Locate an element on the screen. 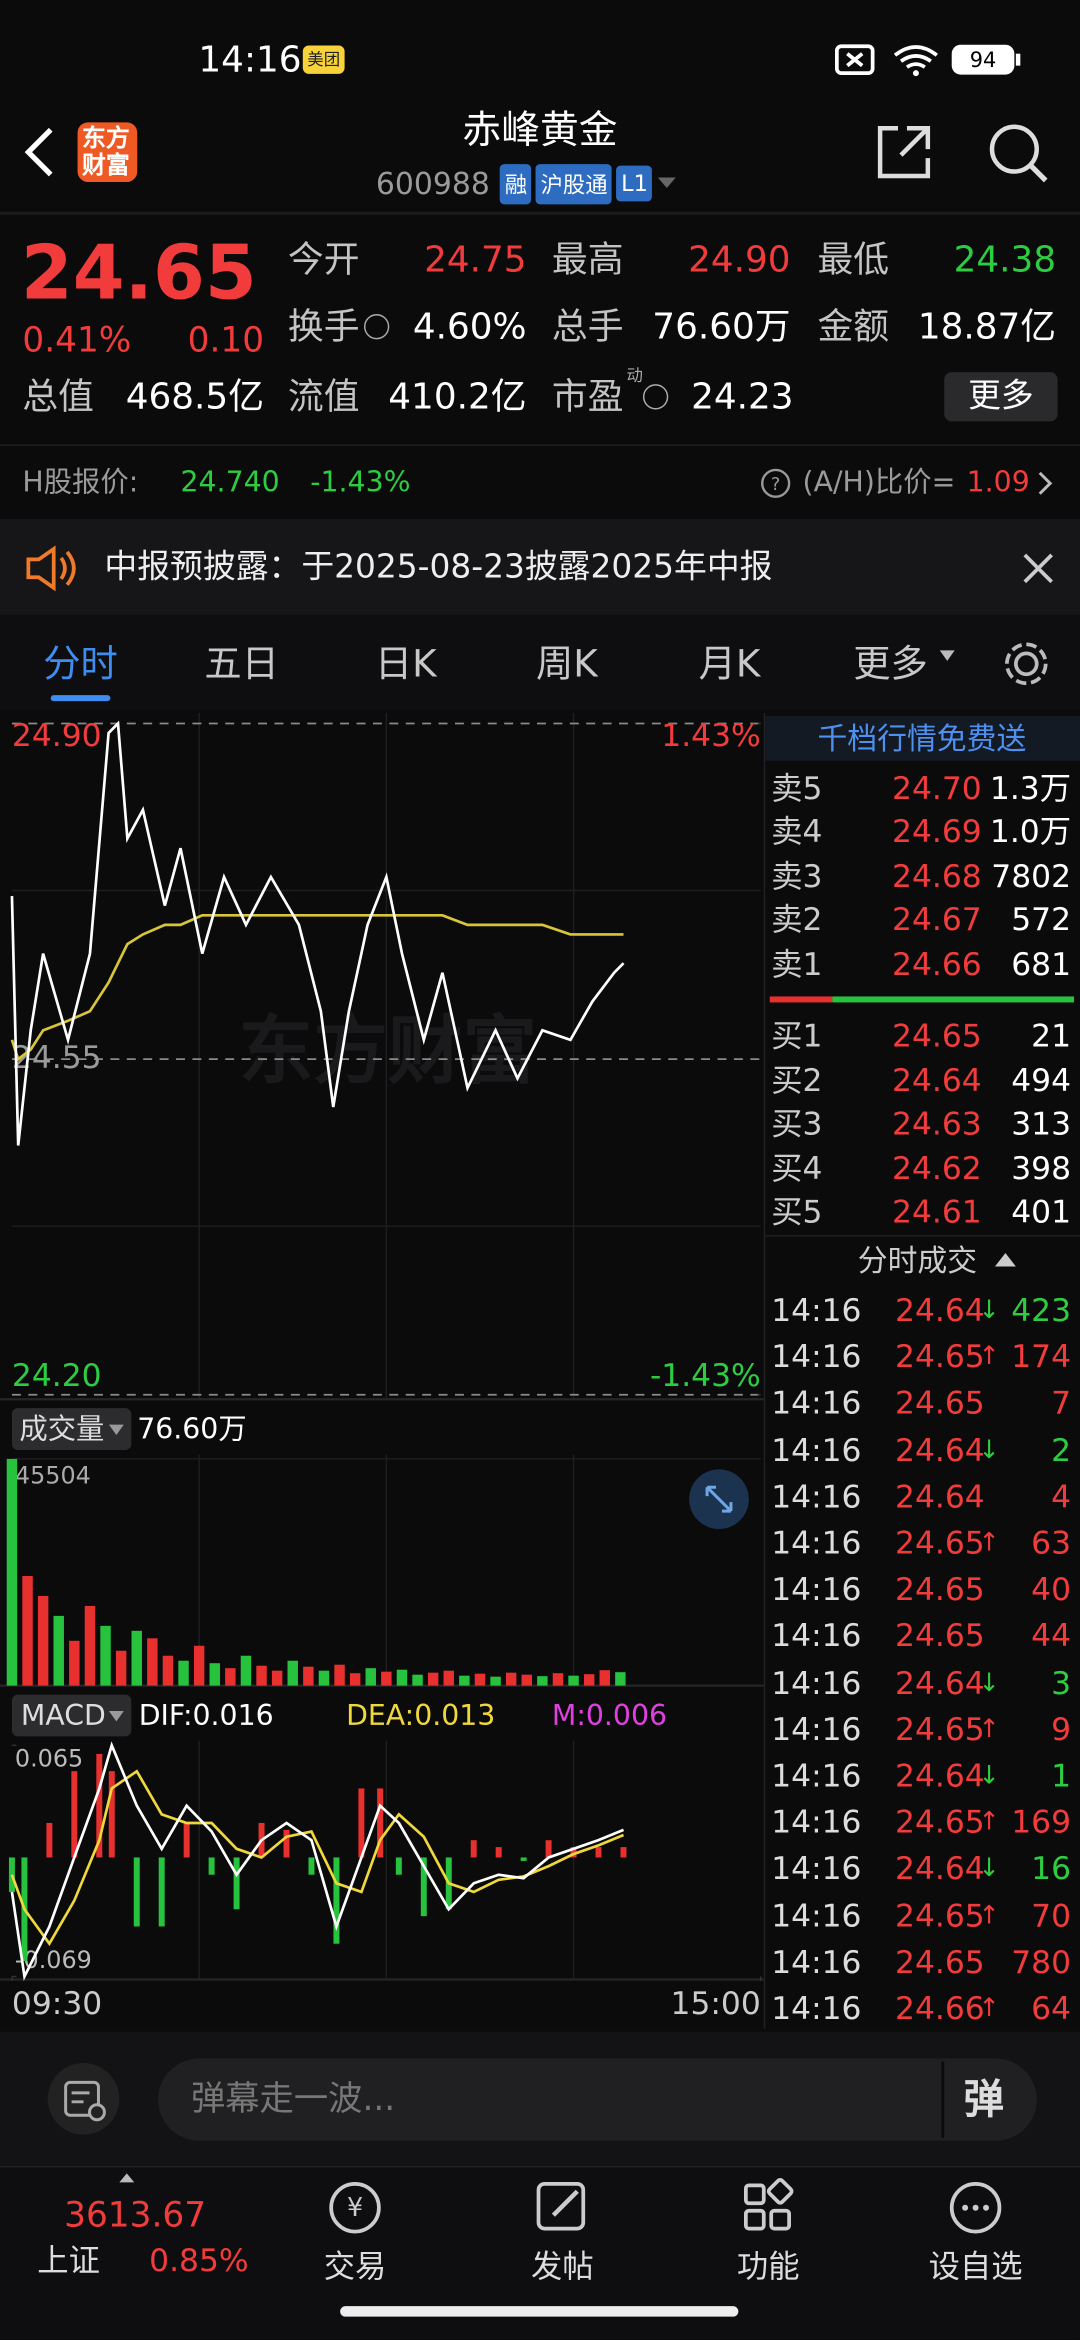 Image resolution: width=1080 pixels, height=2340 pixels. index-value: 3613.67 is located at coordinates (135, 2216).